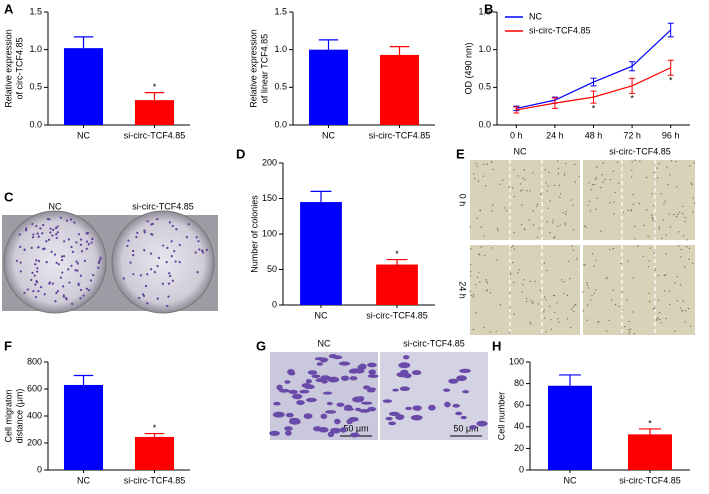  I want to click on wound-photo, so click(525, 200).